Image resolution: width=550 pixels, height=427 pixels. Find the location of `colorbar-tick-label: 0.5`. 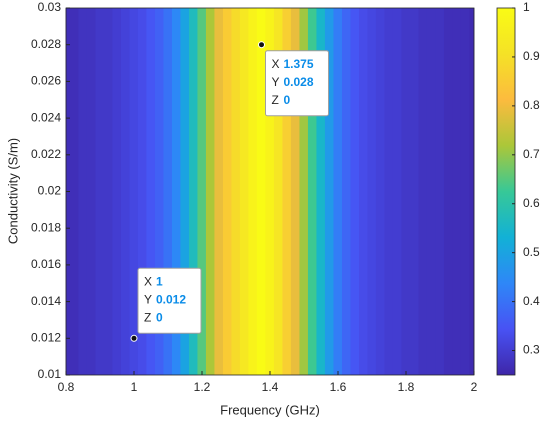

colorbar-tick-label: 0.5 is located at coordinates (531, 252).